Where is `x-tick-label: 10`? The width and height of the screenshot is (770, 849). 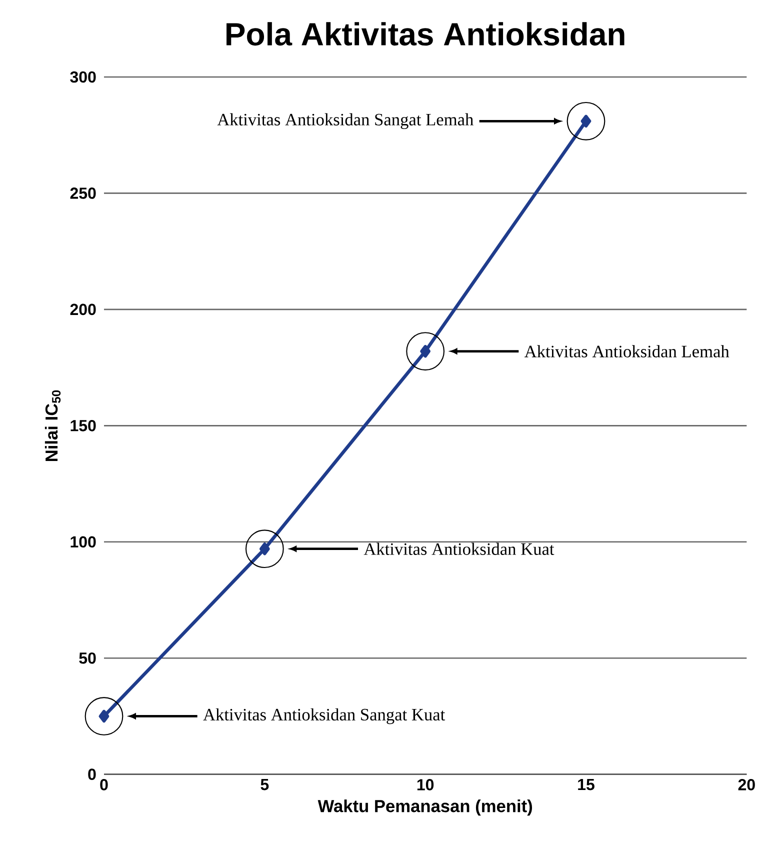
x-tick-label: 10 is located at coordinates (425, 784).